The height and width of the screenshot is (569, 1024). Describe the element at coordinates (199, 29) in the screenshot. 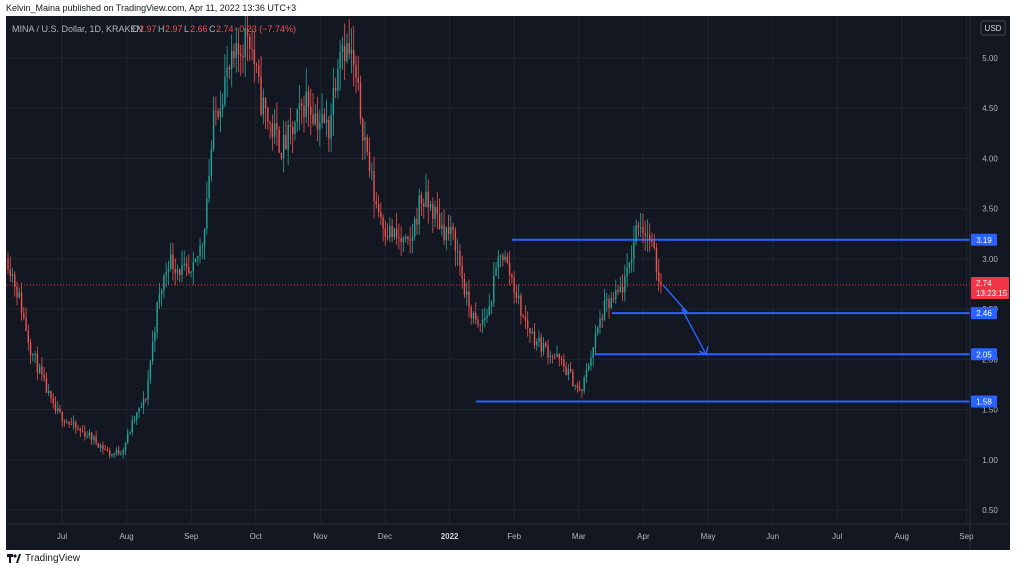

I see `low-value: 2.66` at that location.